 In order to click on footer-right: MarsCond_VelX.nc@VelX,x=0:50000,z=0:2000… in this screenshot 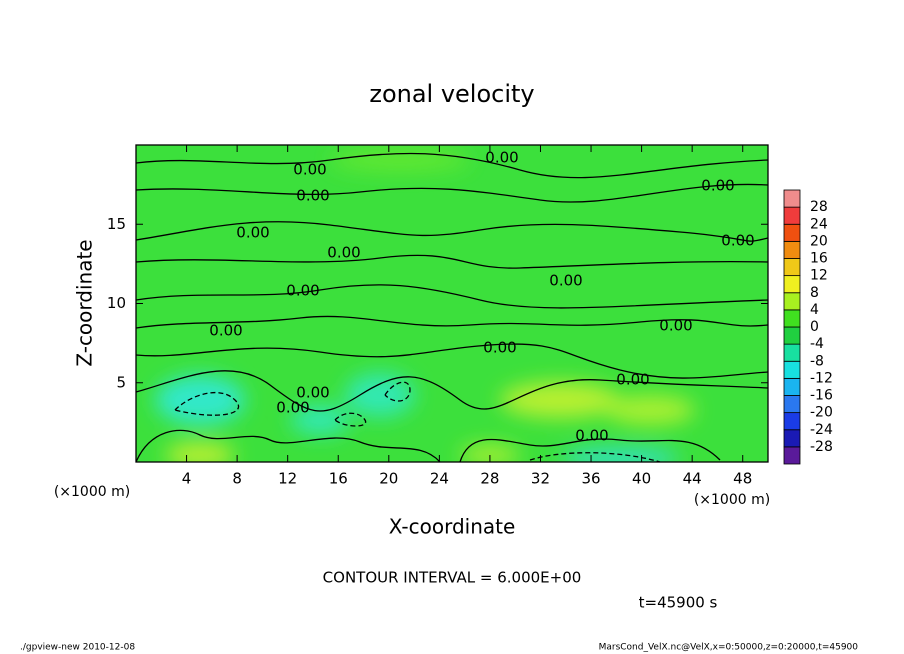, I will do `click(729, 648)`.